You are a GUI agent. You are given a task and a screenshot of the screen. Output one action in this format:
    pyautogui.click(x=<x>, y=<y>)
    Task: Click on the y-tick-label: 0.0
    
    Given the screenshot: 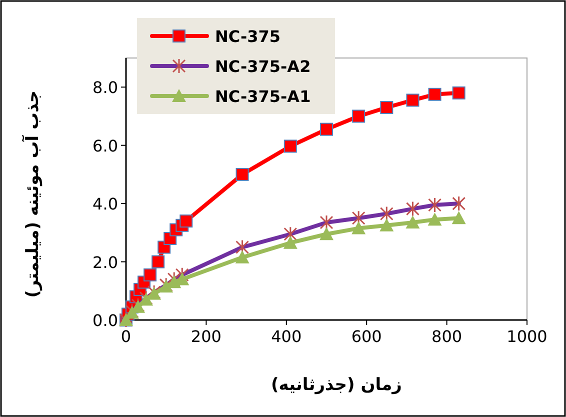 What is the action you would take?
    pyautogui.click(x=105, y=320)
    